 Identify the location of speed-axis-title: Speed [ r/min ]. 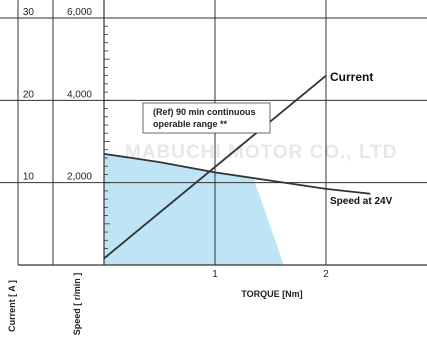
(77, 304).